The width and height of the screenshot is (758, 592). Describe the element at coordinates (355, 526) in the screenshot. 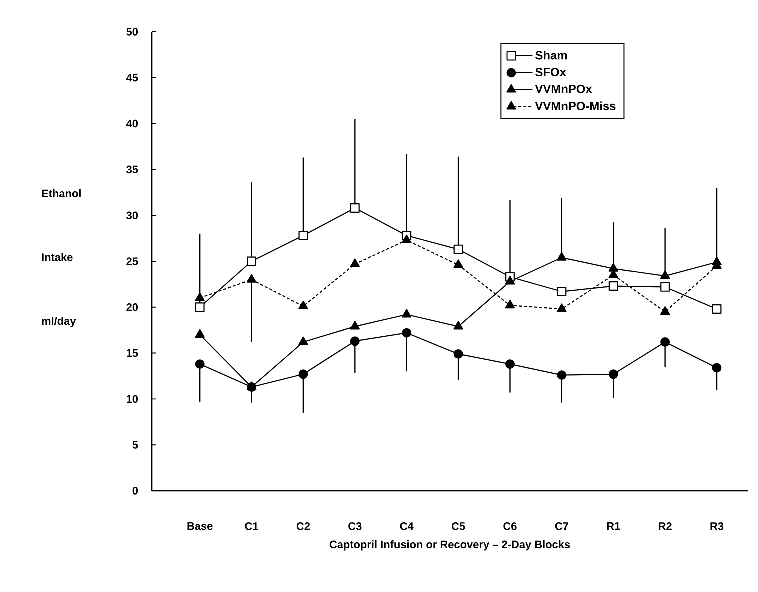

I see `x-tick-label: C3` at that location.